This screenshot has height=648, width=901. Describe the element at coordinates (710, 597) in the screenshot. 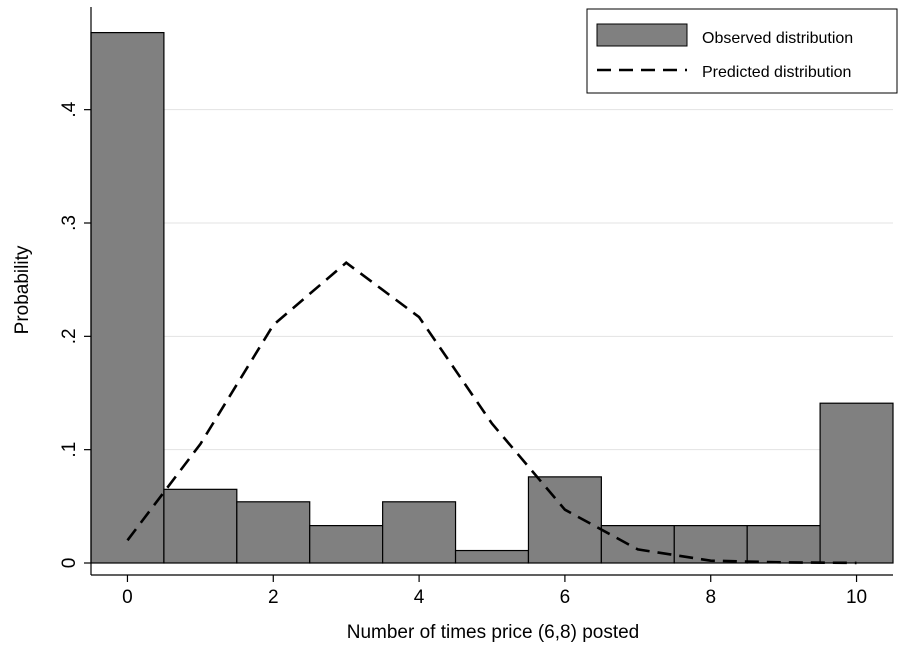

I see `x-tick-label: 8` at that location.